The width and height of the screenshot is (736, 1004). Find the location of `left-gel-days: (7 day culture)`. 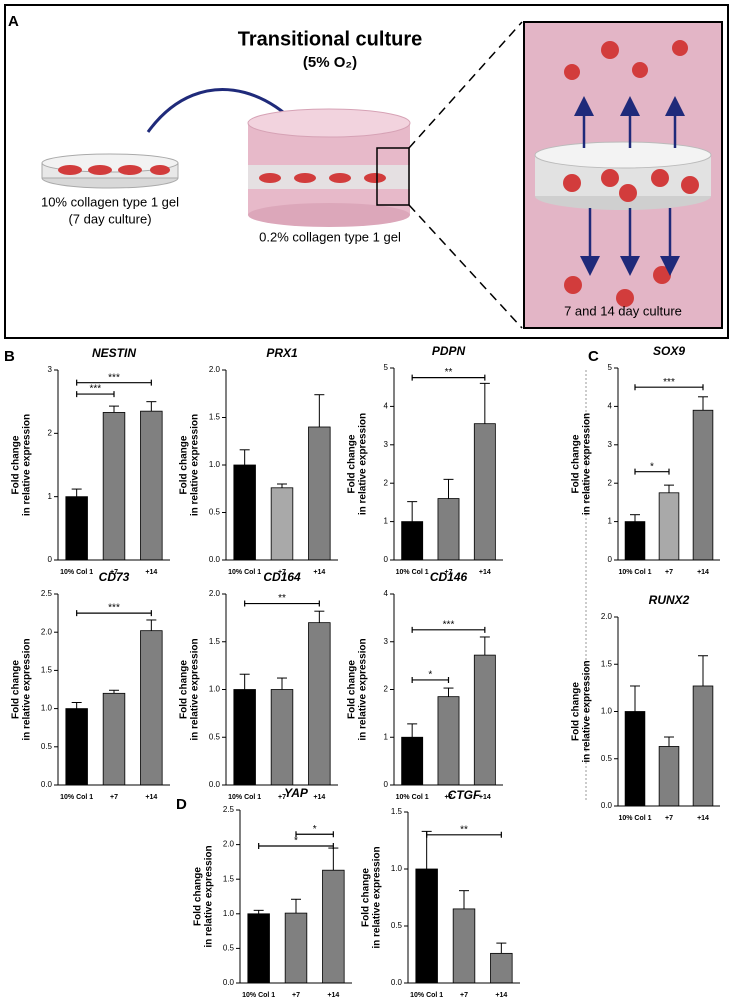

left-gel-days: (7 day culture) is located at coordinates (109, 218).